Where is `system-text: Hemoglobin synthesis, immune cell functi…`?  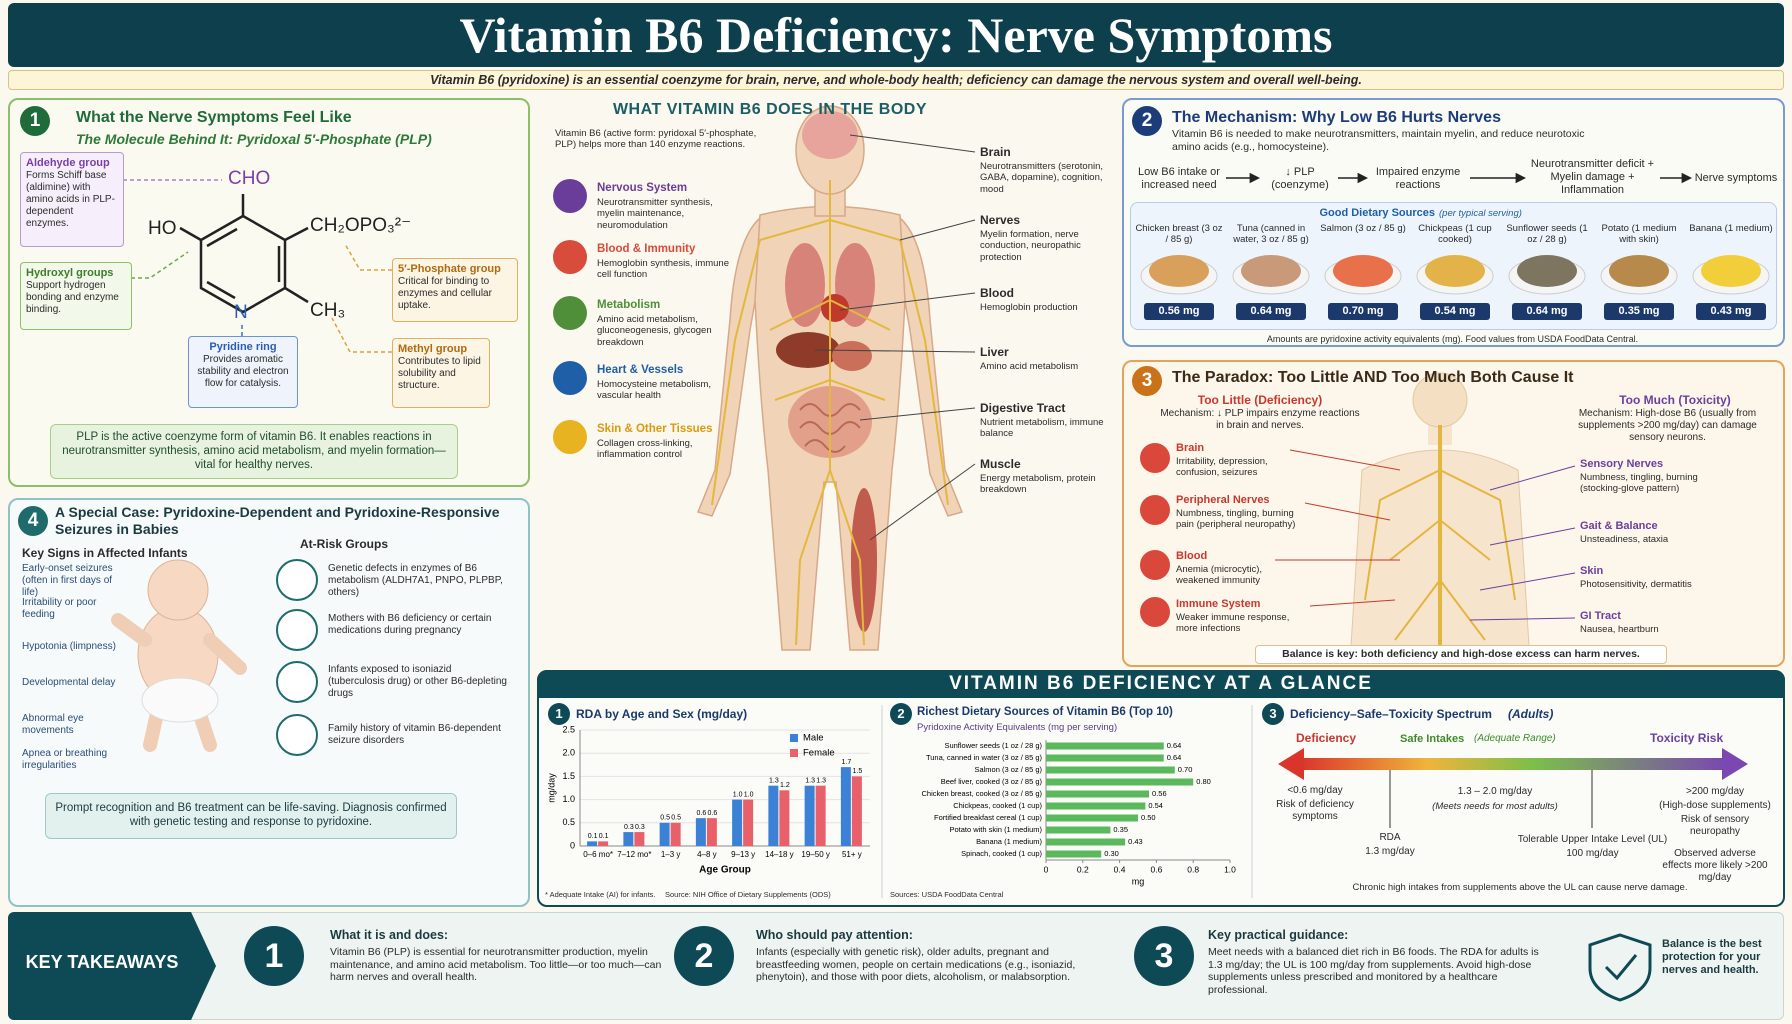 system-text: Hemoglobin synthesis, immune cell functi… is located at coordinates (663, 269).